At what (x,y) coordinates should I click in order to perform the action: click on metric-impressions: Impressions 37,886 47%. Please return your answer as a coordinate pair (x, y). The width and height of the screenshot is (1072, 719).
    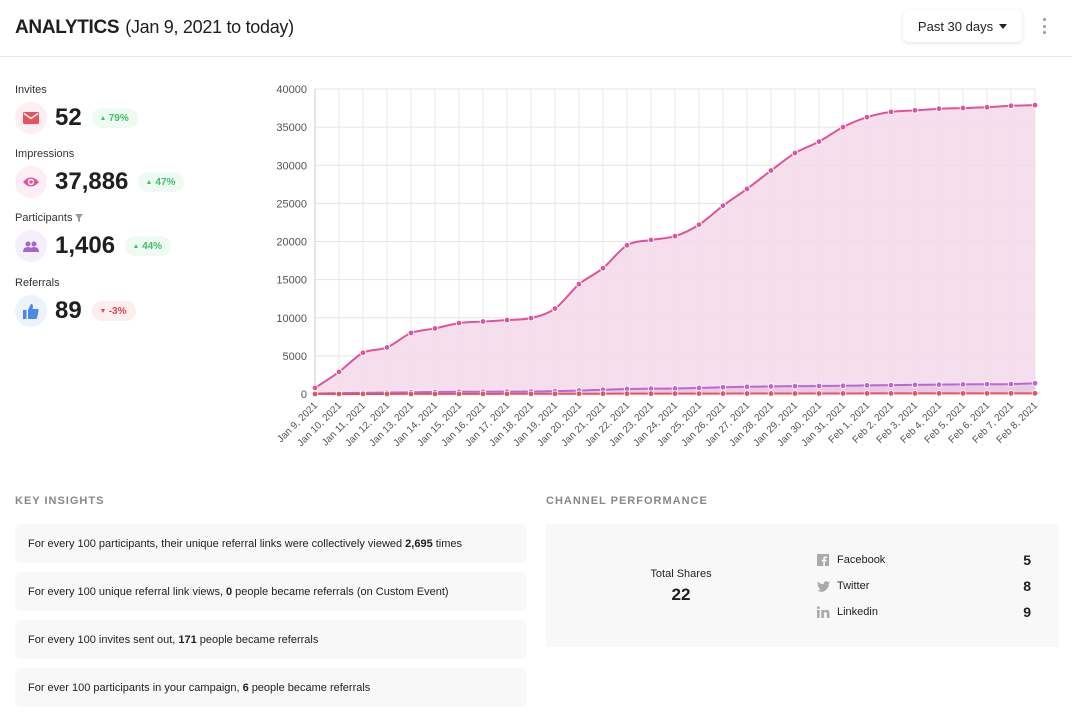
    Looking at the image, I should click on (100, 173).